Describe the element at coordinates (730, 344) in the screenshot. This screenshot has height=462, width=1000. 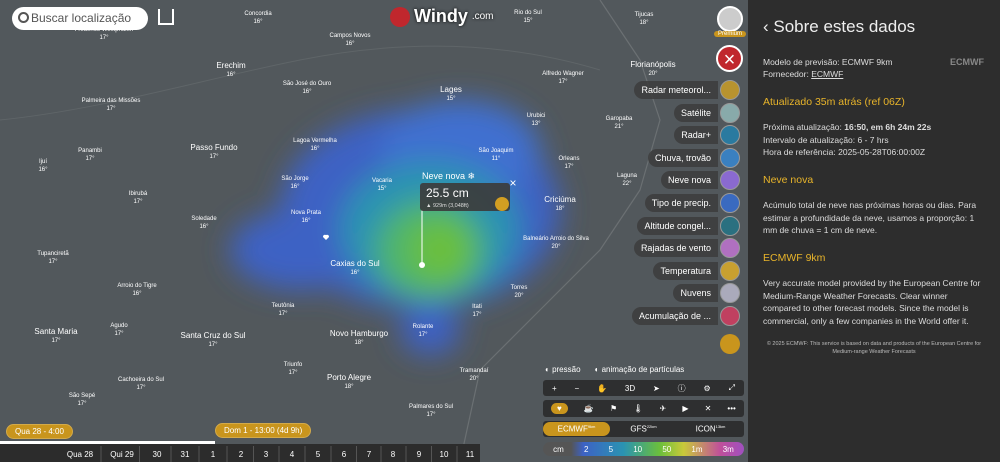
I see `flights-button` at that location.